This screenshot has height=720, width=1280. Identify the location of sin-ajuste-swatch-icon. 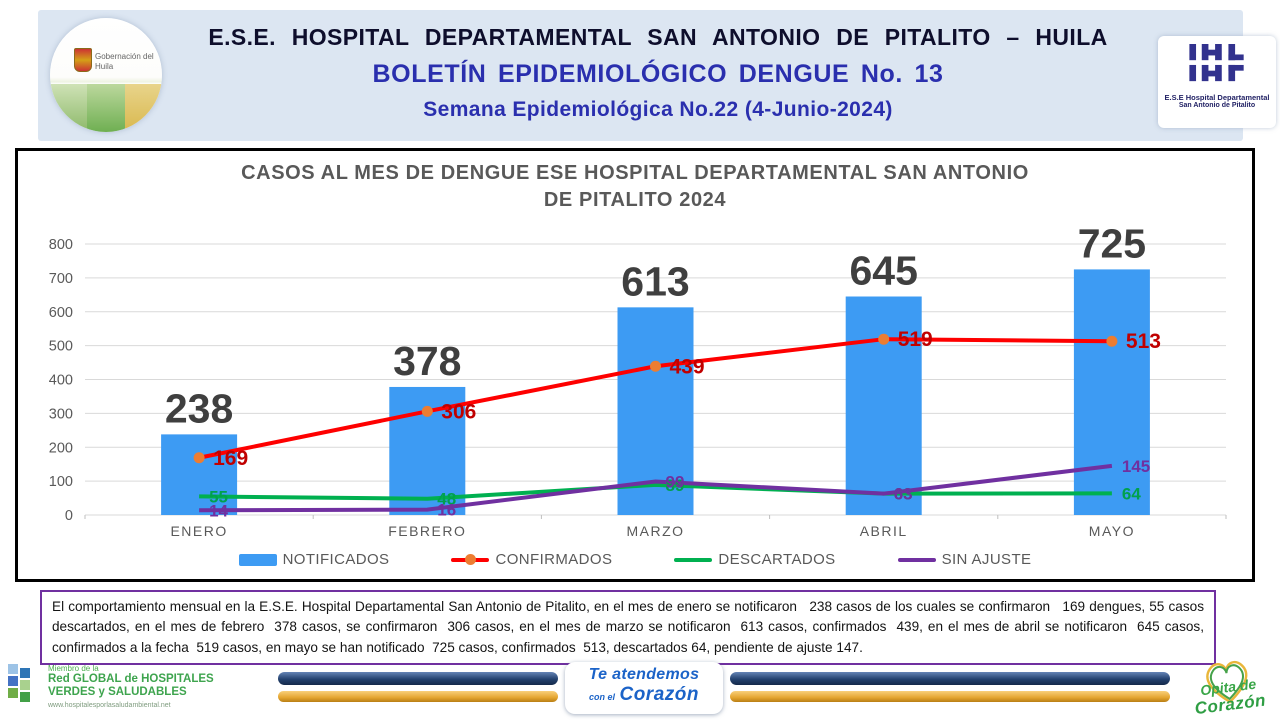
(916, 559).